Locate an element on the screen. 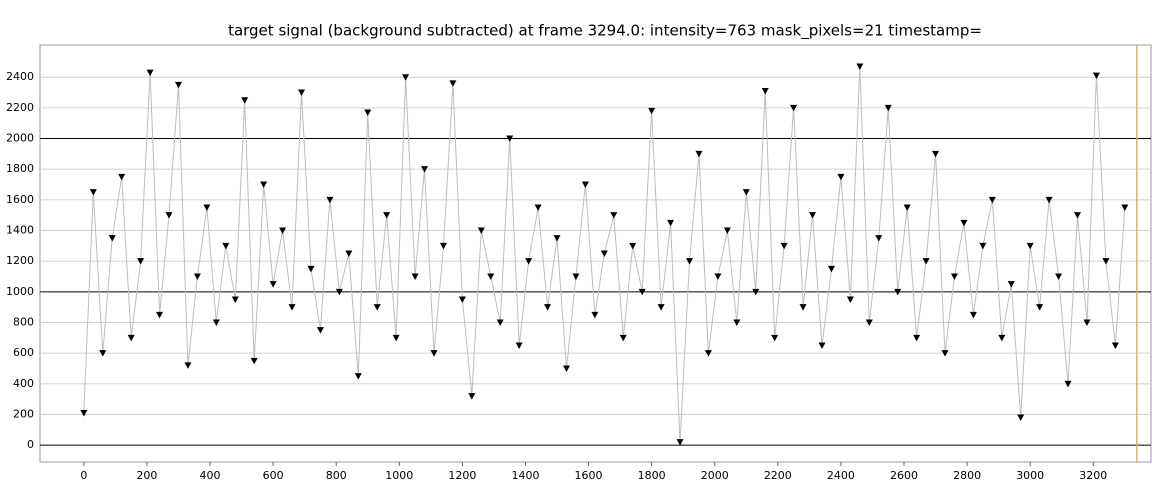  x-tick-label: 2800 is located at coordinates (967, 475).